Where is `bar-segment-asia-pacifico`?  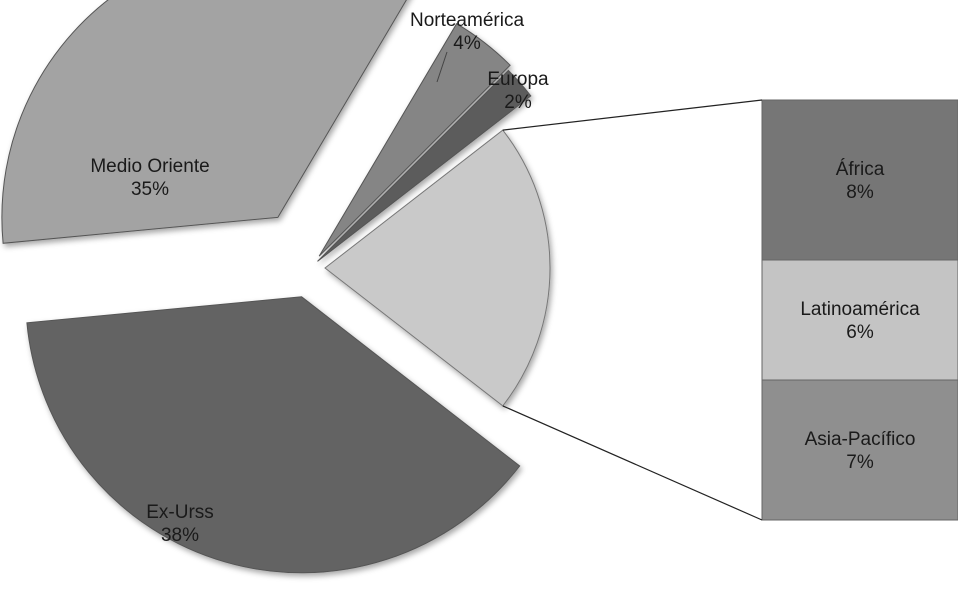
bar-segment-asia-pacifico is located at coordinates (859, 450).